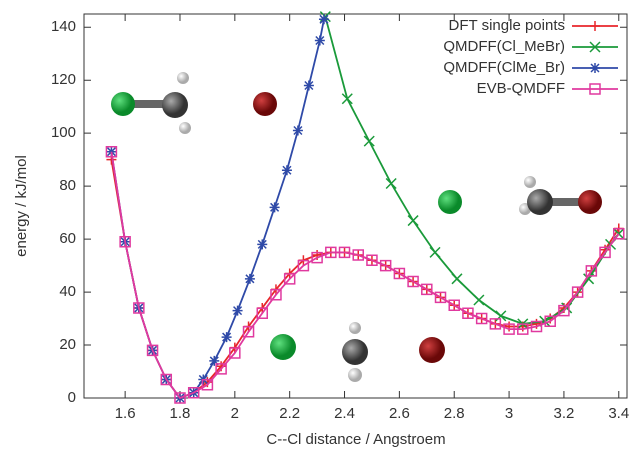 The height and width of the screenshot is (452, 636). Describe the element at coordinates (509, 413) in the screenshot. I see `x-tick-label: 3` at that location.